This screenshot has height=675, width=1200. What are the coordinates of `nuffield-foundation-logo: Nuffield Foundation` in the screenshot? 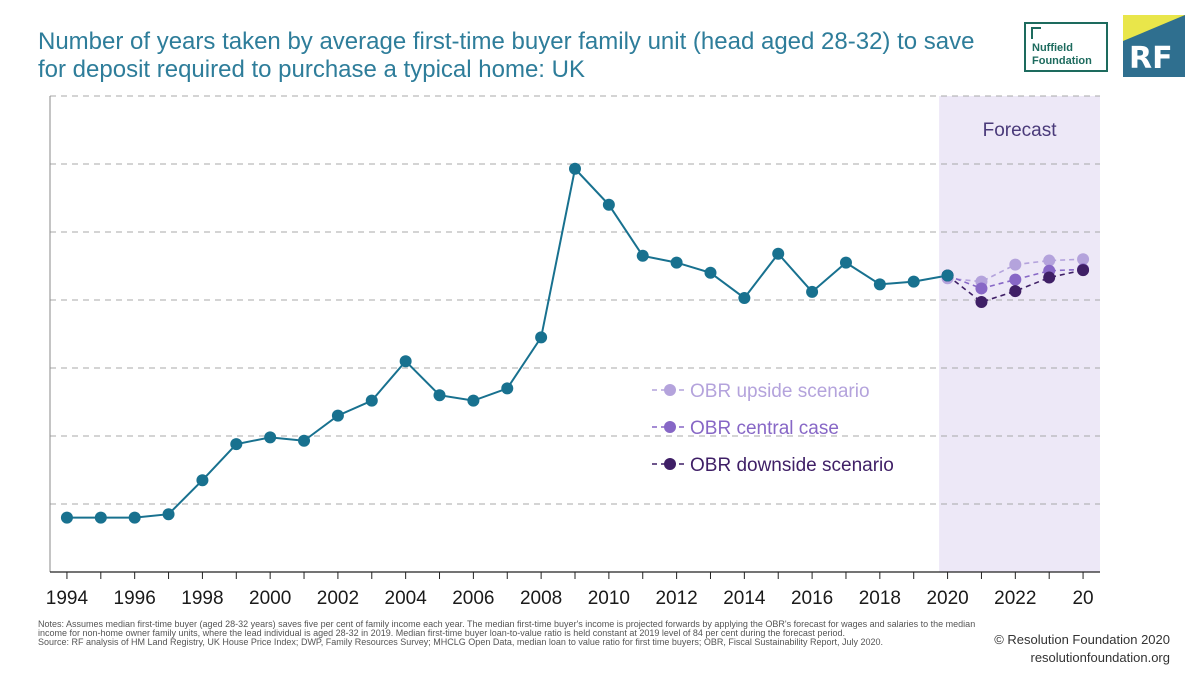 It's located at (1066, 47).